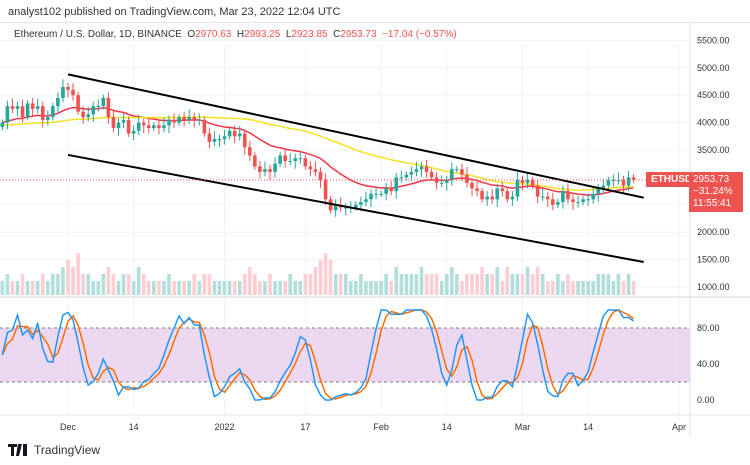  Describe the element at coordinates (318, 153) in the screenshot. I see `moving-average-line` at that location.